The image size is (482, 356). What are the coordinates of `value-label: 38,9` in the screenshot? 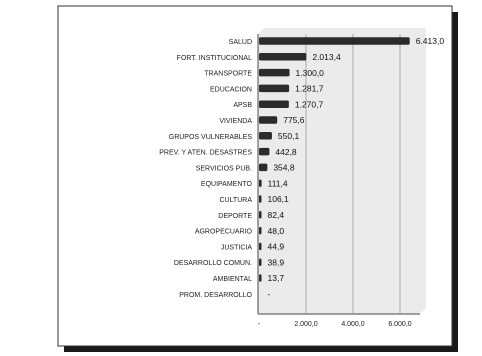 It's located at (276, 262).